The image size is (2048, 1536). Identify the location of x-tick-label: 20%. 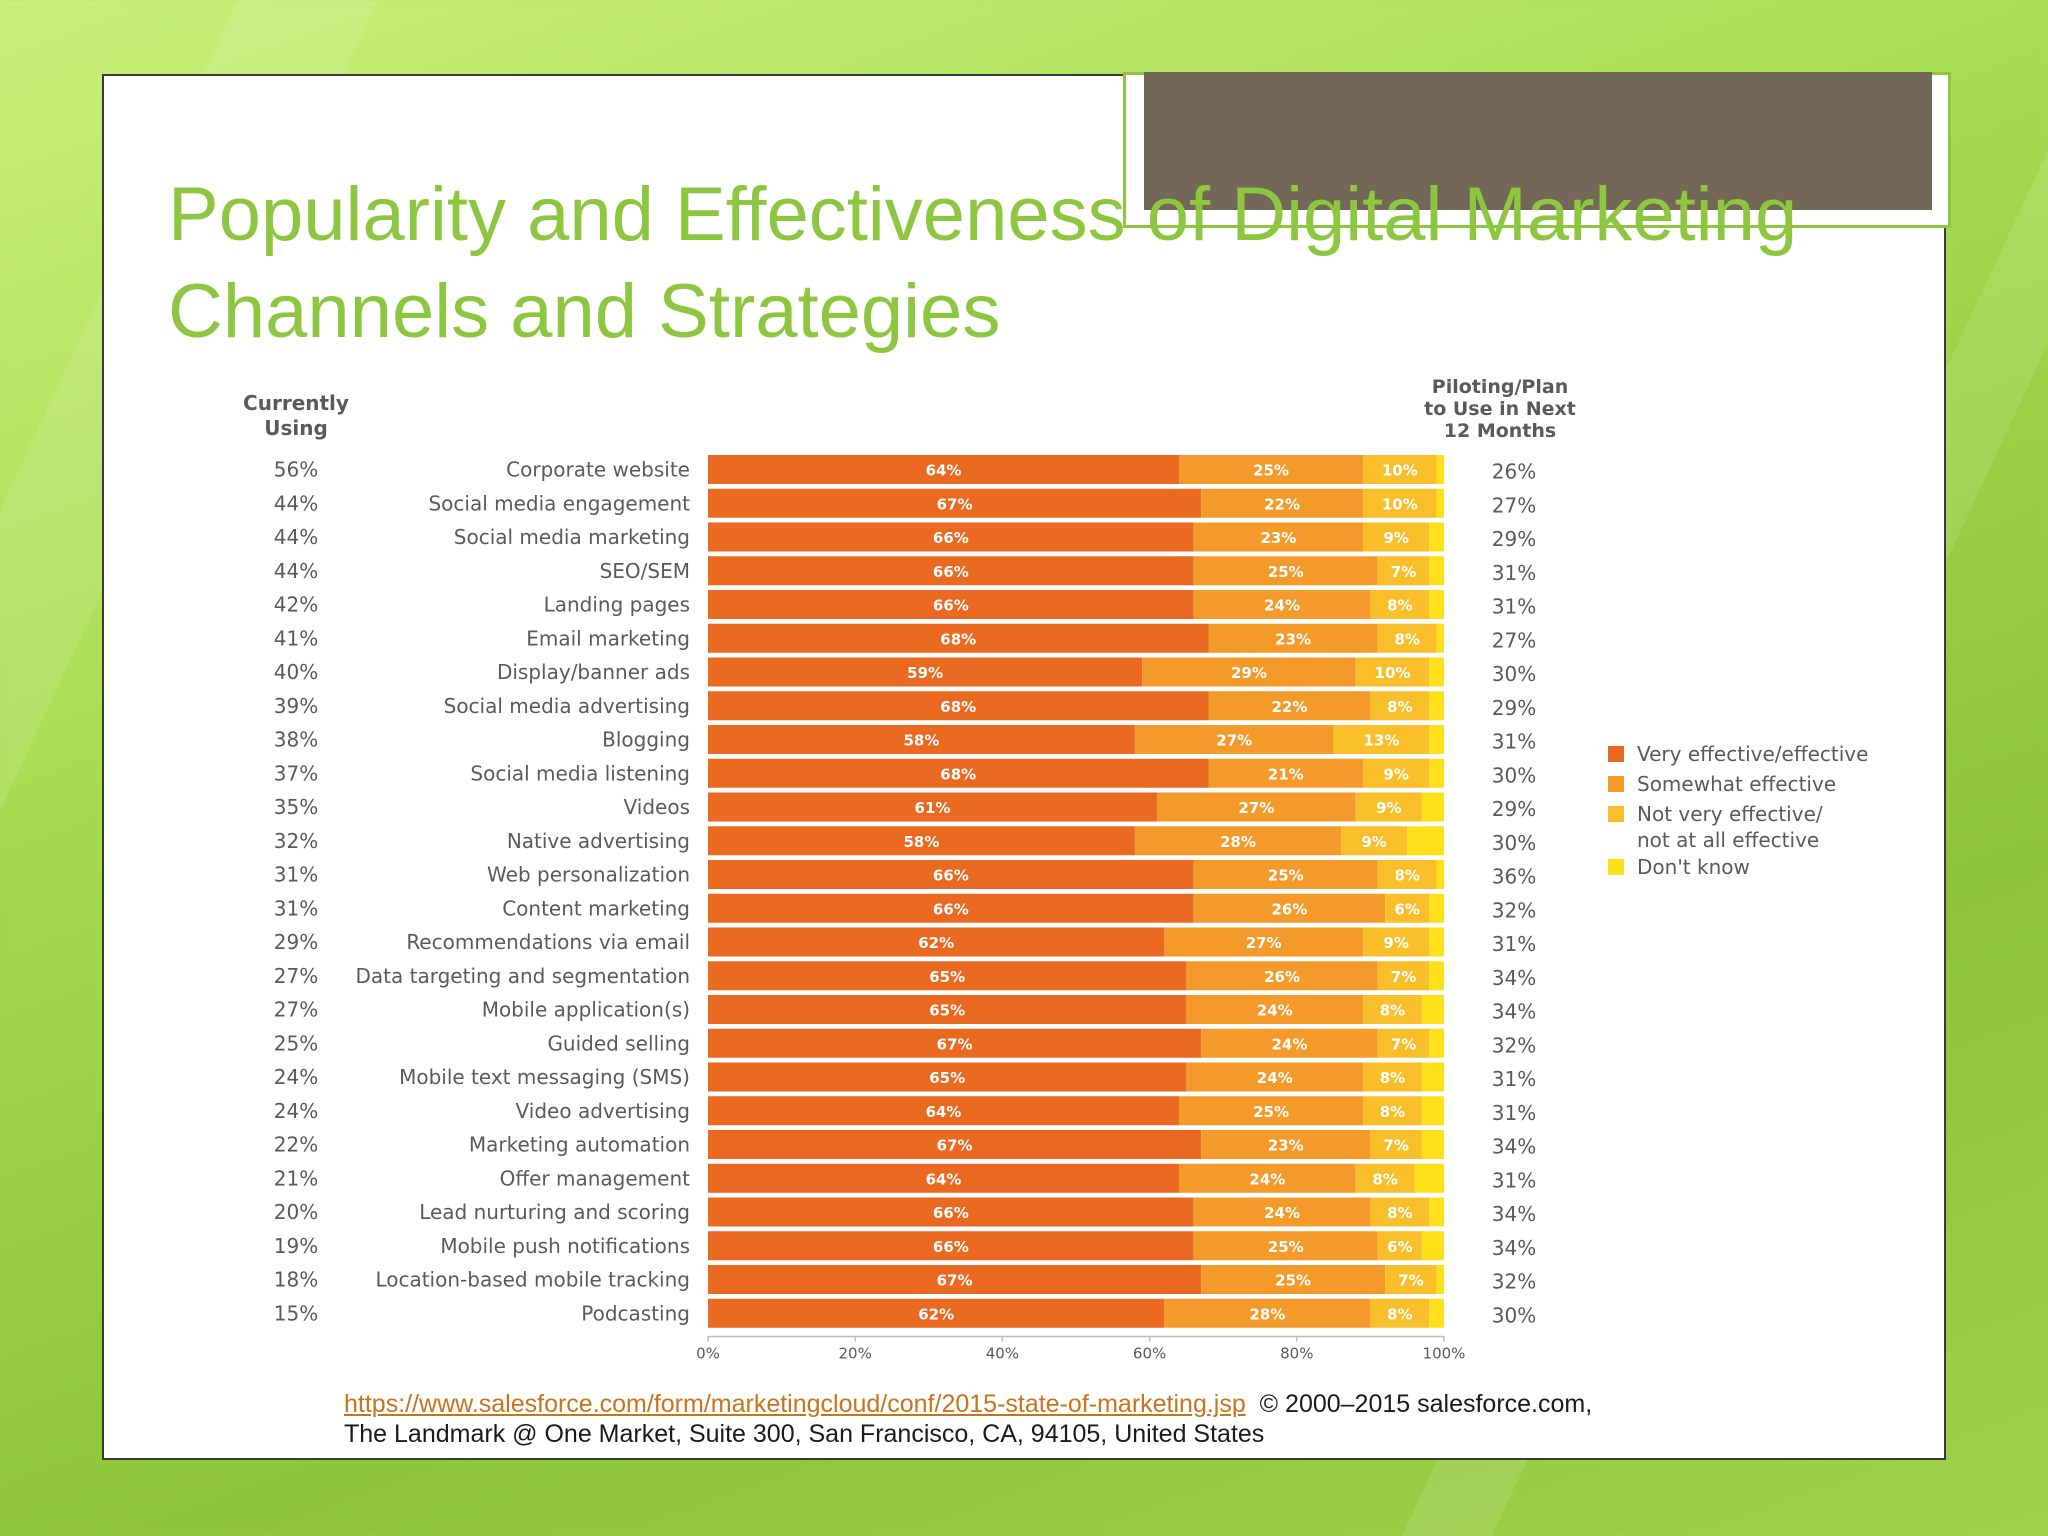
(855, 1354).